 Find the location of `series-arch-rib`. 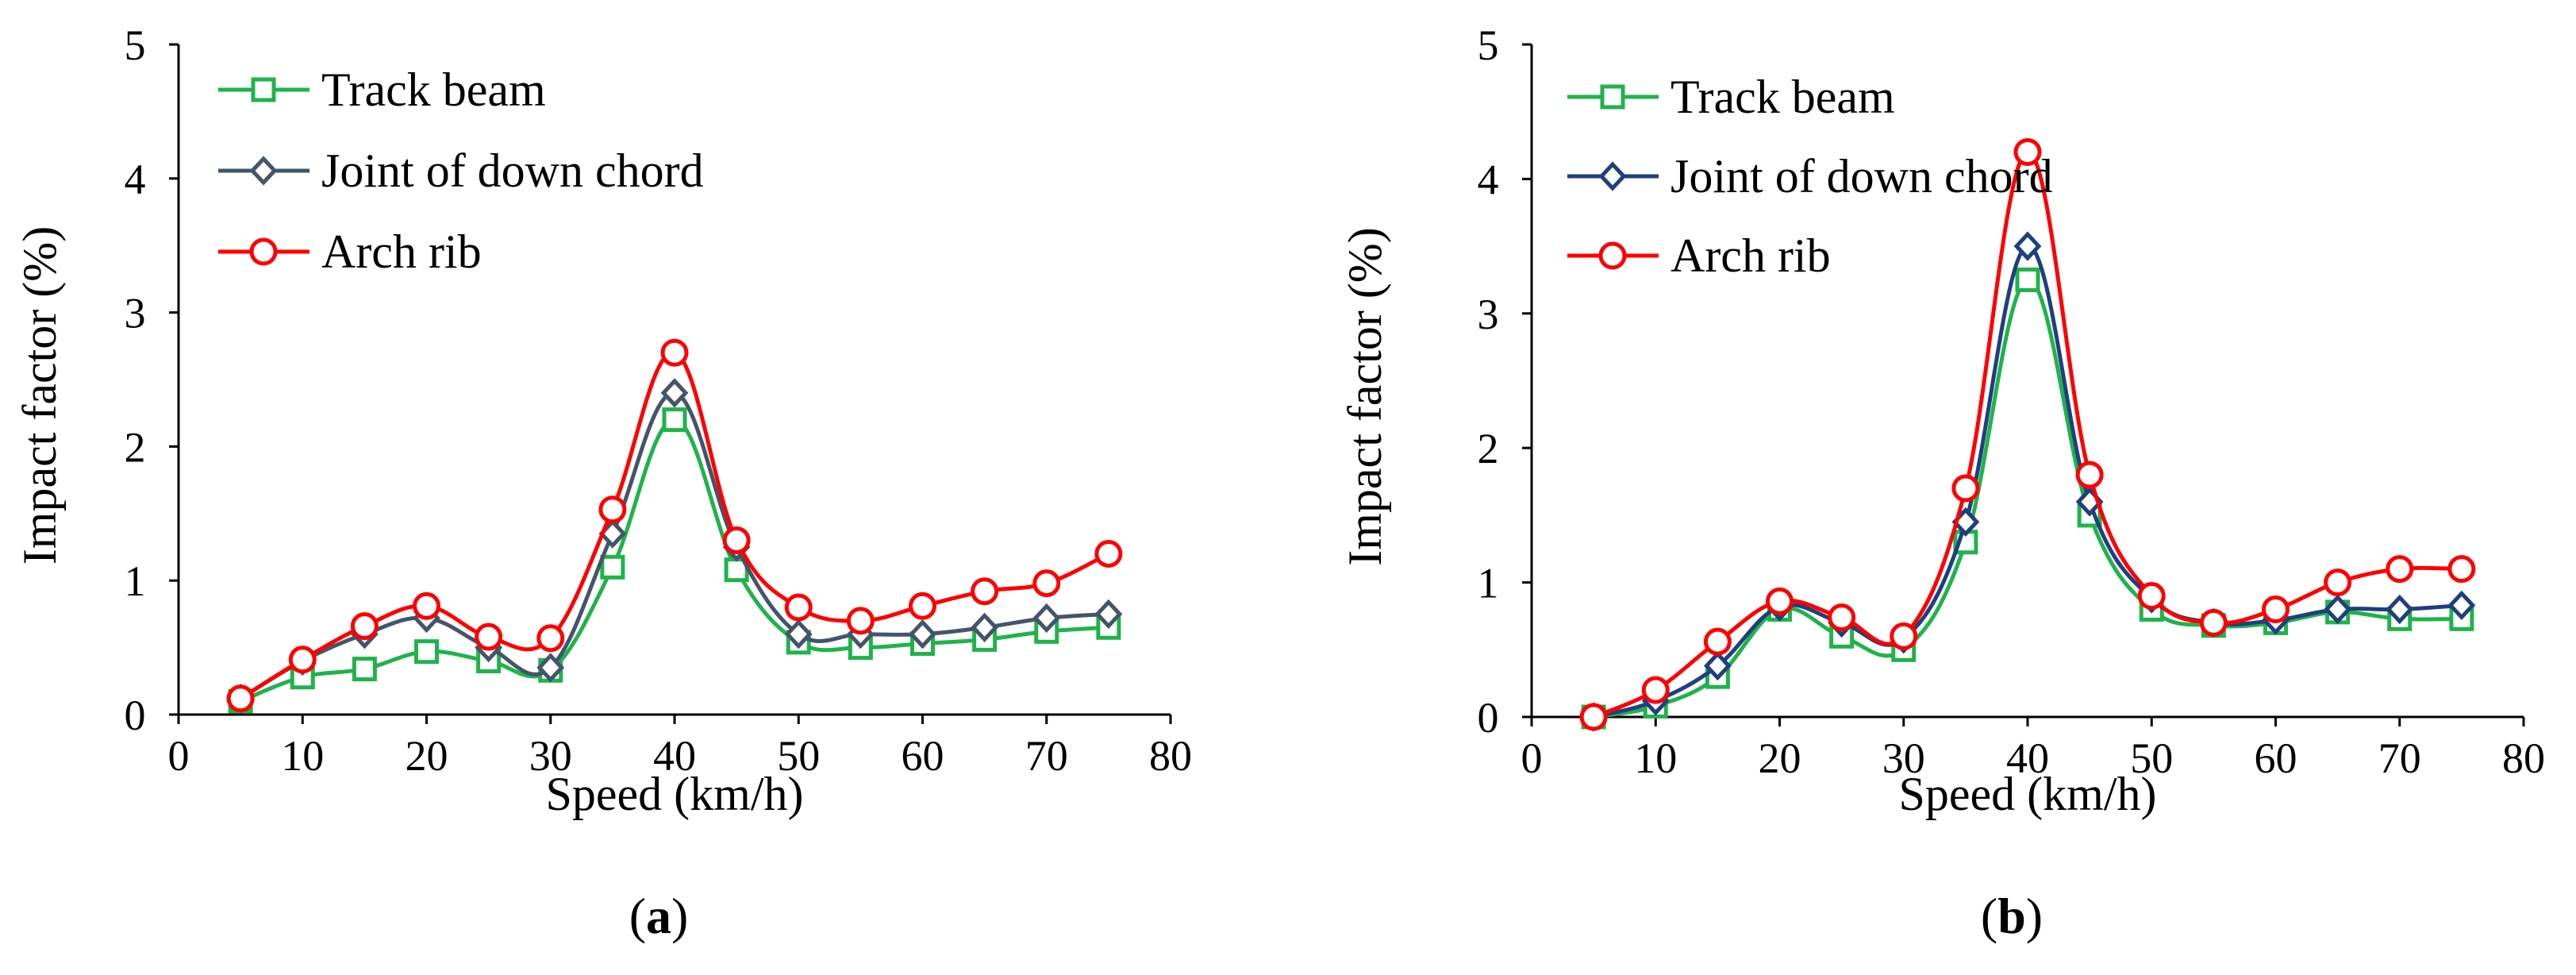

series-arch-rib is located at coordinates (674, 526).